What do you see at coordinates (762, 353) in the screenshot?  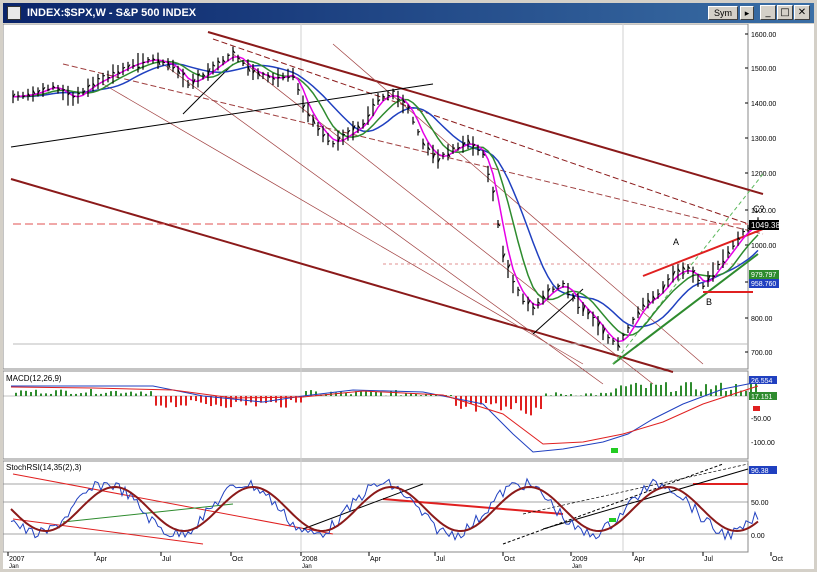 I see `price-ytick: 700.00` at bounding box center [762, 353].